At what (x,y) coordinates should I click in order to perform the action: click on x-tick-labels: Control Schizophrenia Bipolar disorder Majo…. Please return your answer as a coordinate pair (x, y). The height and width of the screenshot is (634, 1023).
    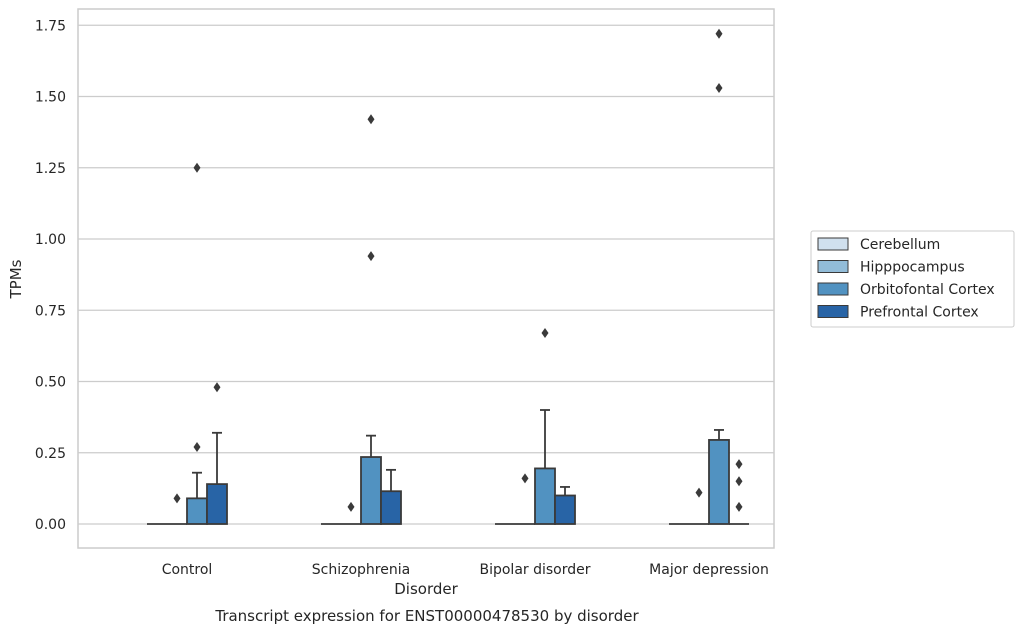
    Looking at the image, I should click on (465, 570).